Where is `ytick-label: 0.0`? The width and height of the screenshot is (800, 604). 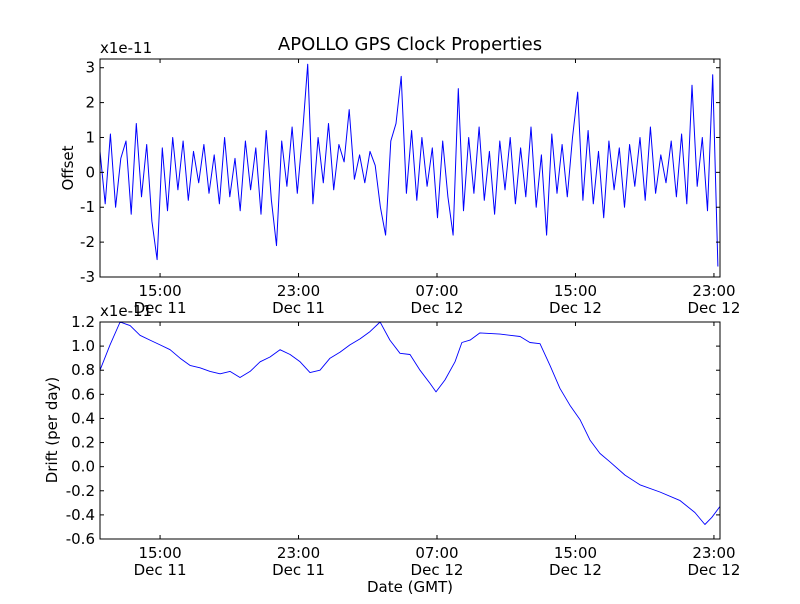 ytick-label: 0.0 is located at coordinates (83, 467).